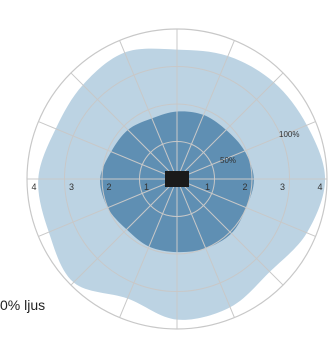  I want to click on percent-label-100: 100%, so click(289, 134).